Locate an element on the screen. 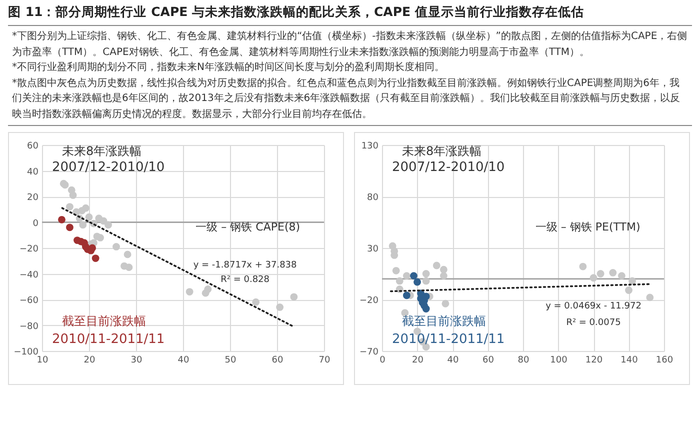 This screenshot has width=700, height=441. x-tick-label: 10 is located at coordinates (42, 361).